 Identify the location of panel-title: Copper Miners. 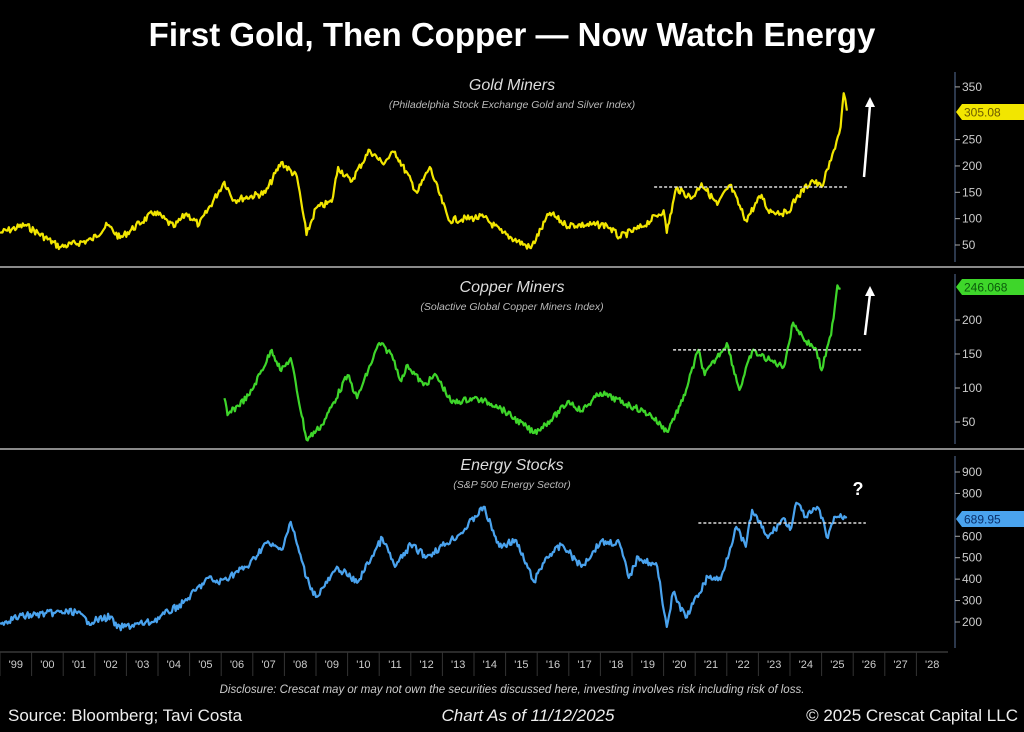
(512, 287).